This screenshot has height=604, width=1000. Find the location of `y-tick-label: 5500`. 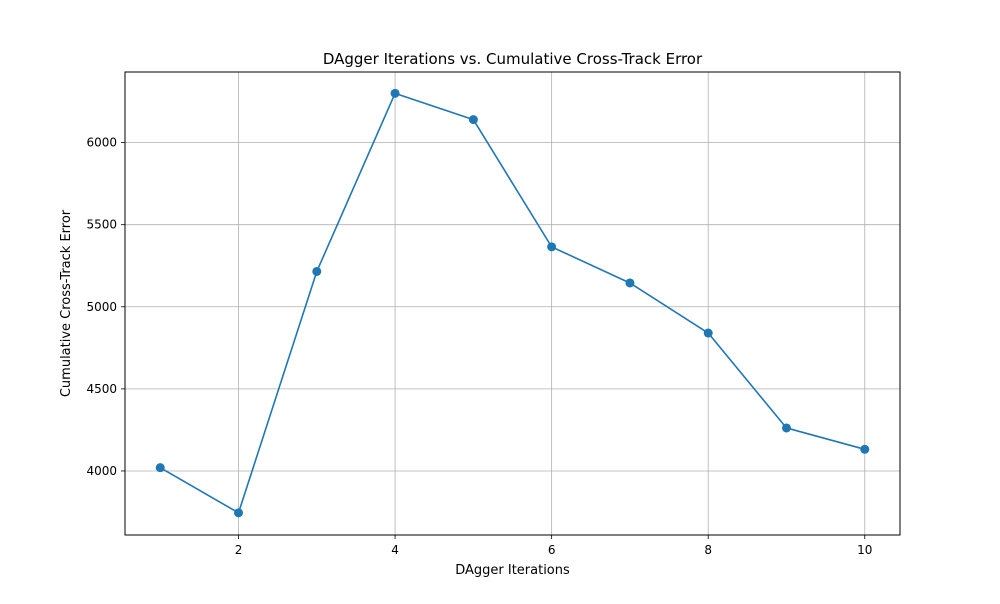

y-tick-label: 5500 is located at coordinates (101, 225).